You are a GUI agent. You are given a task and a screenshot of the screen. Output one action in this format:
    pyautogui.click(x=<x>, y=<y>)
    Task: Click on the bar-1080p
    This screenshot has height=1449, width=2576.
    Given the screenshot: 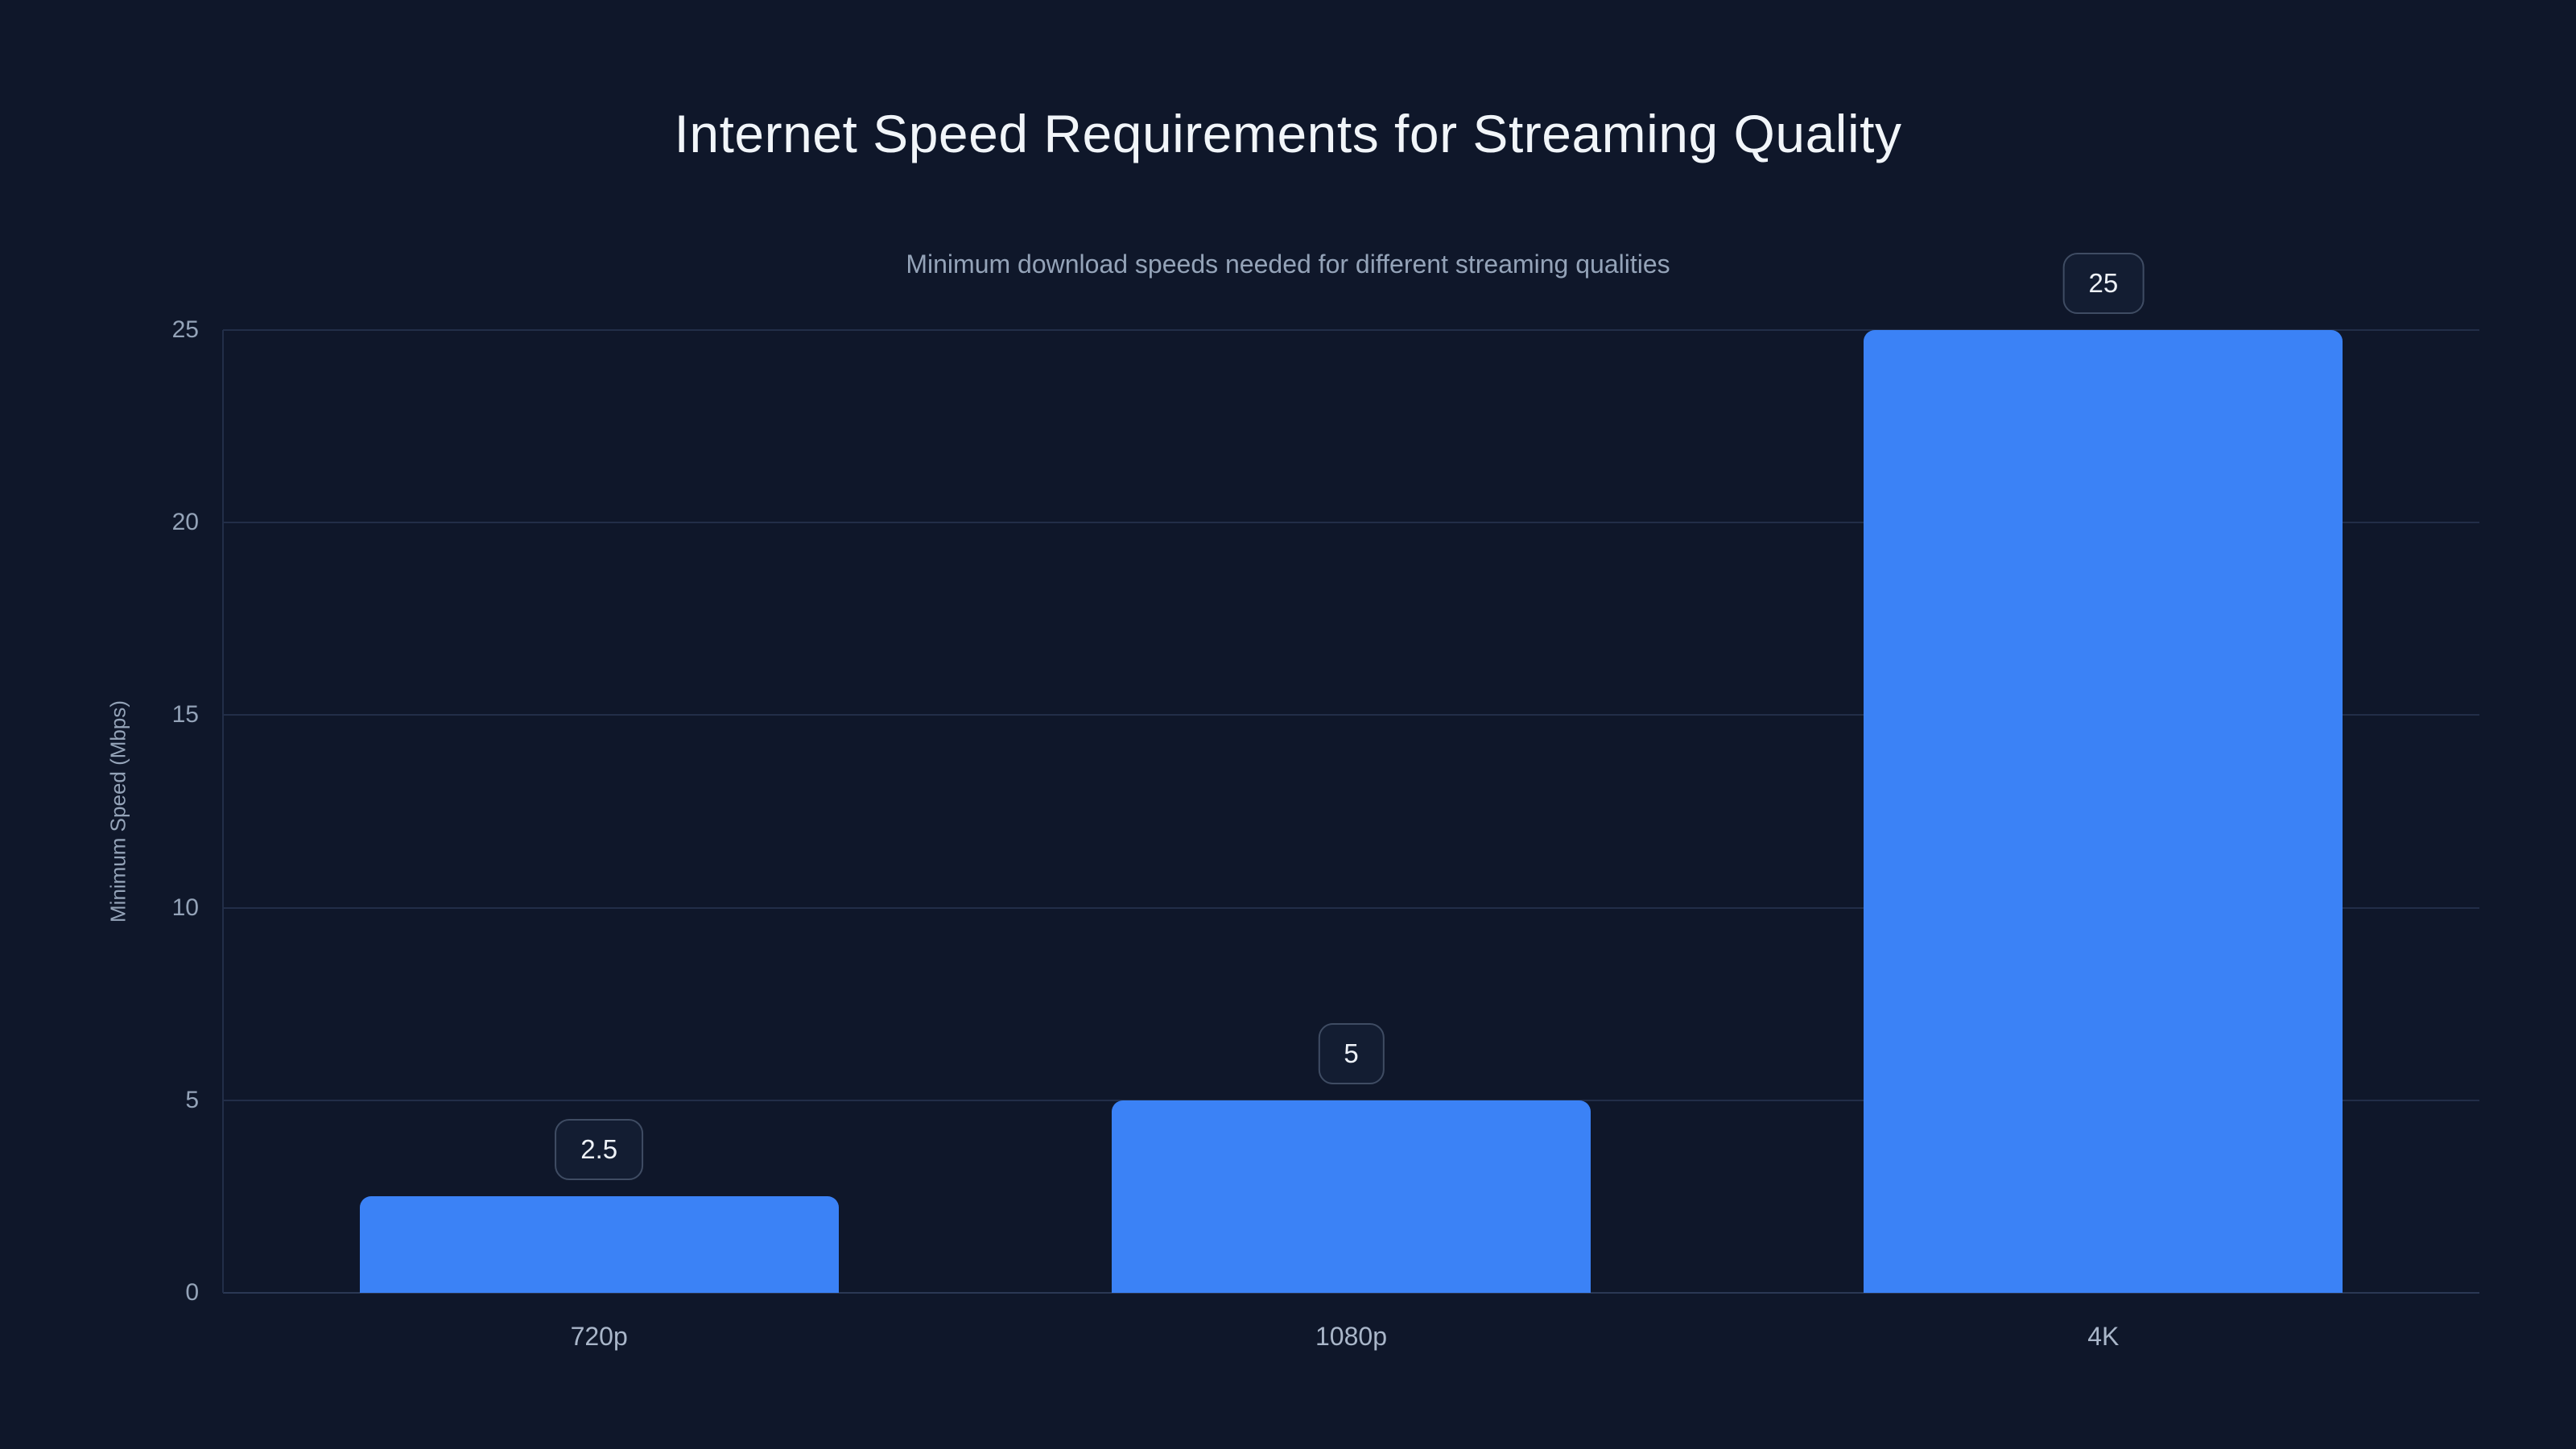 What is the action you would take?
    pyautogui.click(x=1351, y=1196)
    